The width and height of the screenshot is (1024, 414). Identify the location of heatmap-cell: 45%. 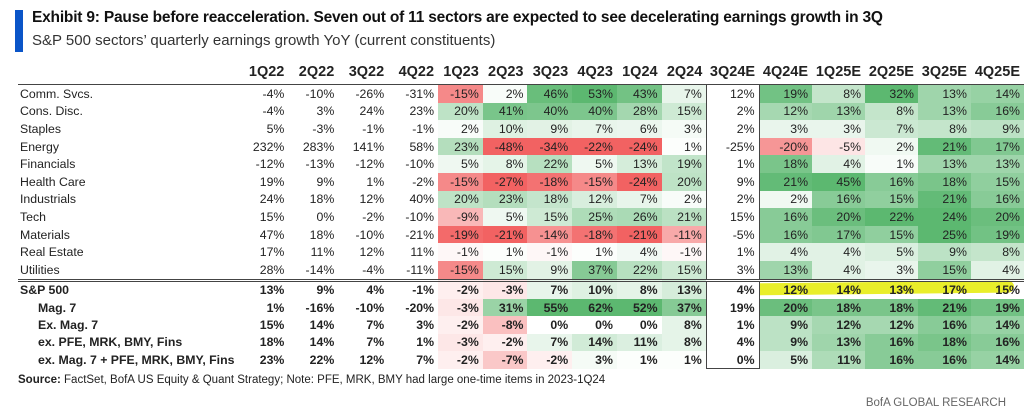
(839, 181).